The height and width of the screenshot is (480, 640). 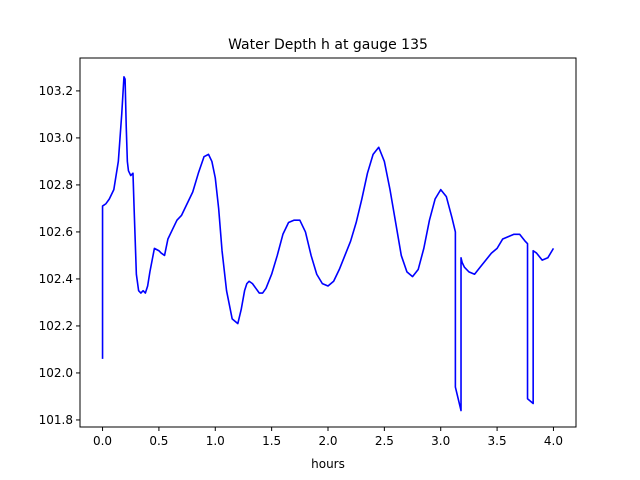 What do you see at coordinates (56, 420) in the screenshot?
I see `y-tick-label: 101.8` at bounding box center [56, 420].